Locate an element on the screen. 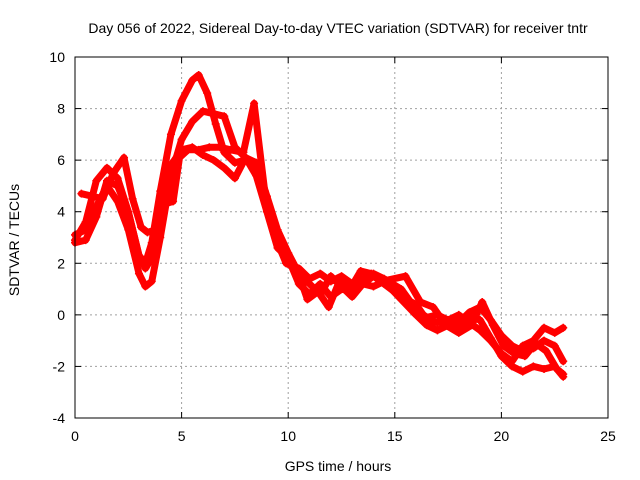  x-tick-label: 25 is located at coordinates (608, 436).